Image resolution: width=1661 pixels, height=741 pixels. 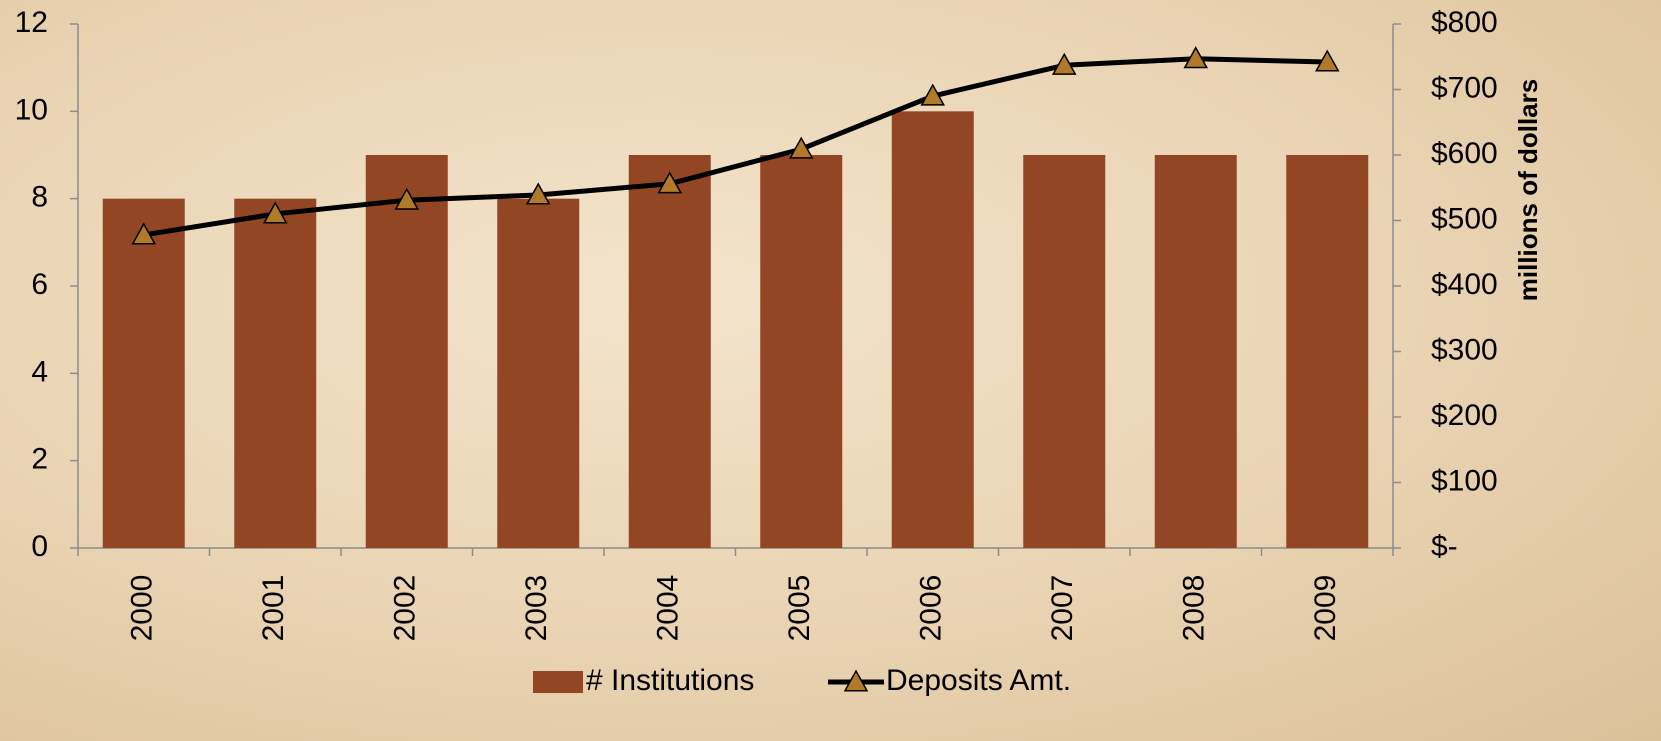 What do you see at coordinates (1464, 87) in the screenshot?
I see `y2-tick-label: $700` at bounding box center [1464, 87].